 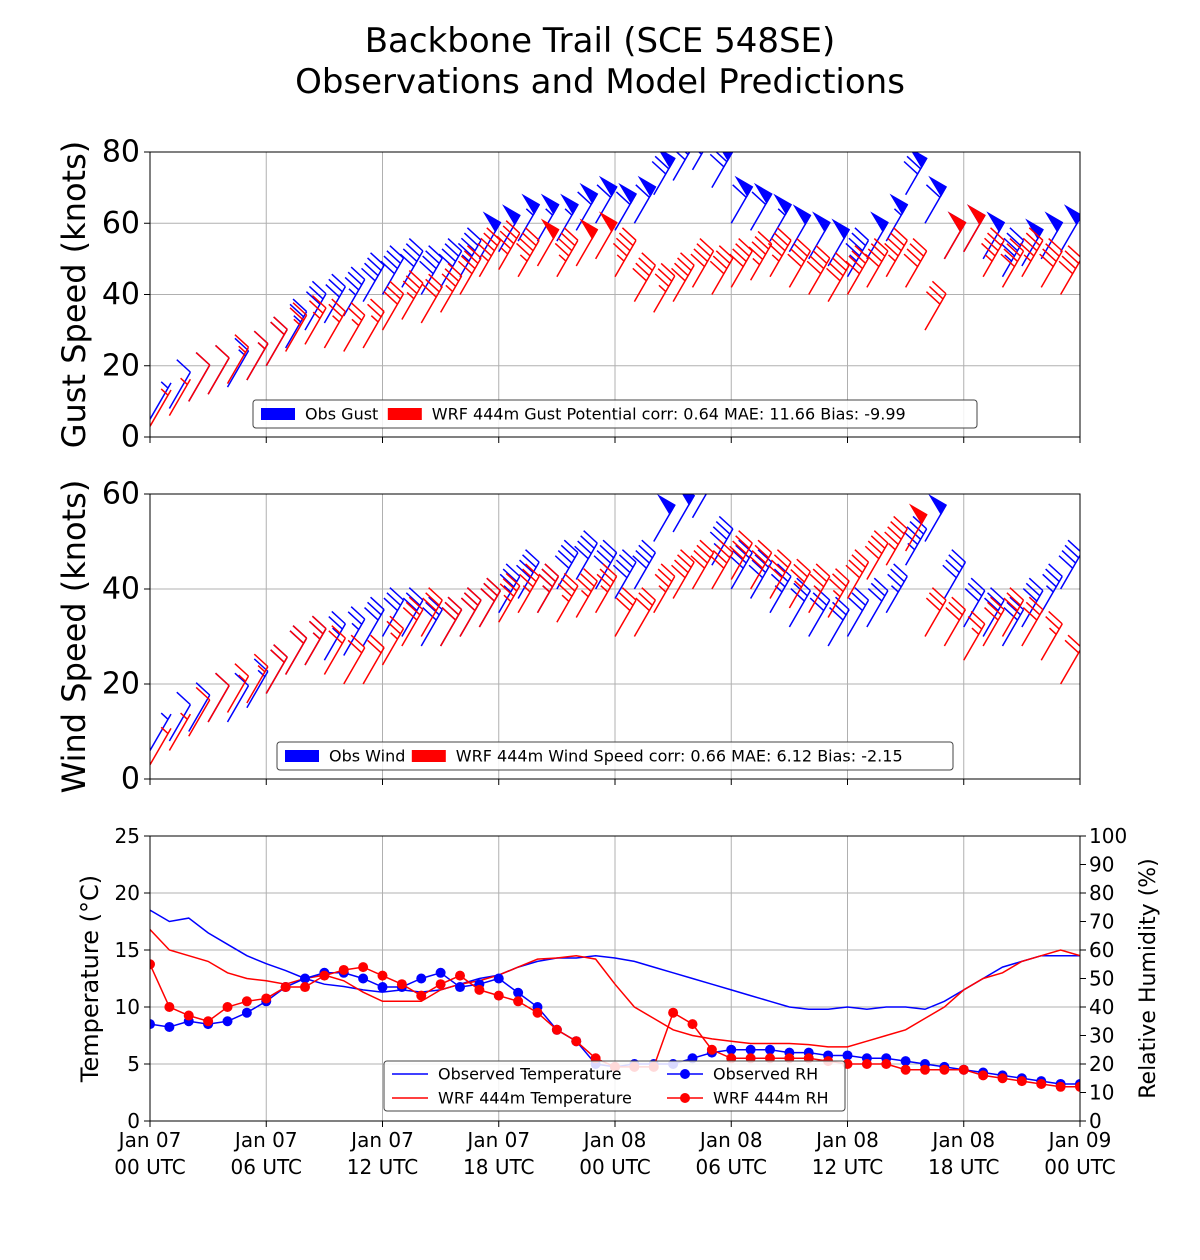 What do you see at coordinates (1101, 1093) in the screenshot?
I see `y2-tick-label: 10` at bounding box center [1101, 1093].